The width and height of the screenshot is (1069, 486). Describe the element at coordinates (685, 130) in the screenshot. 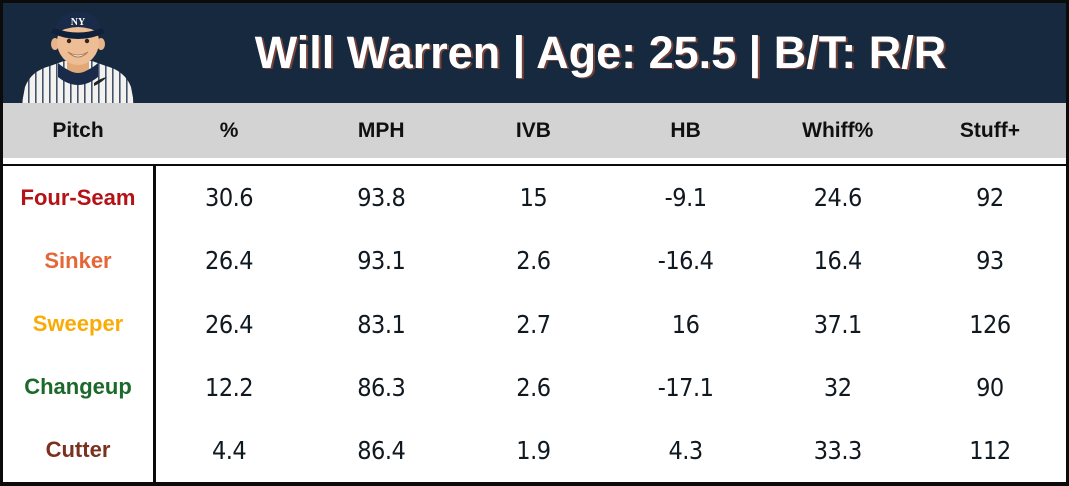

I see `column-header-hb: HB` at that location.